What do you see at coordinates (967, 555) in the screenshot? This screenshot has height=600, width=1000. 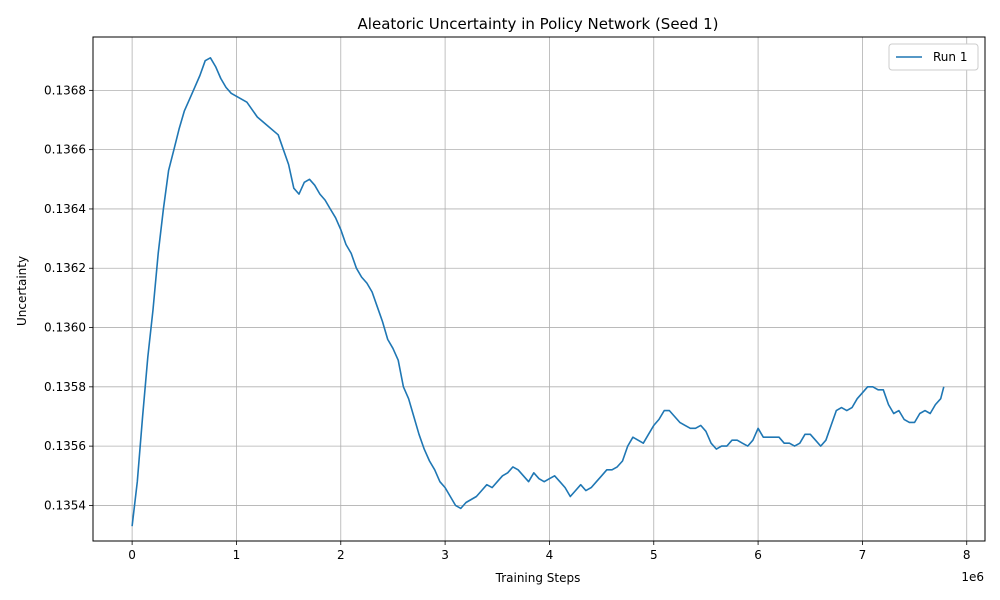 I see `x-tick-label: 8` at bounding box center [967, 555].